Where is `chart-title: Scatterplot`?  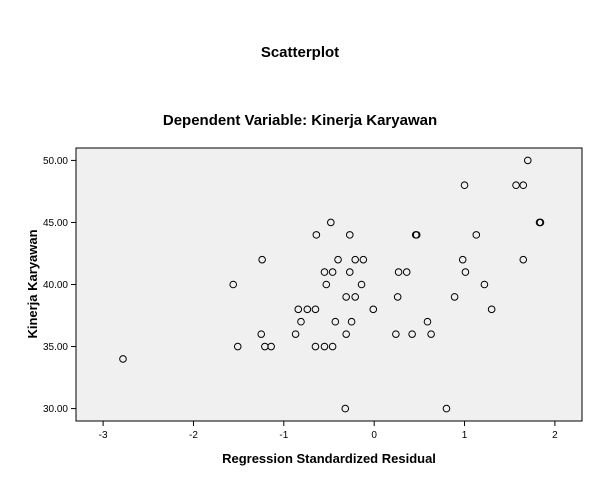
chart-title: Scatterplot is located at coordinates (300, 52).